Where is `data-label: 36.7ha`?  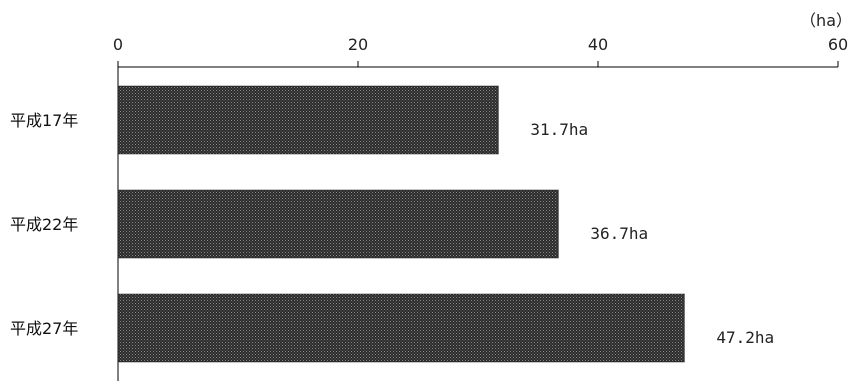 data-label: 36.7ha is located at coordinates (619, 233).